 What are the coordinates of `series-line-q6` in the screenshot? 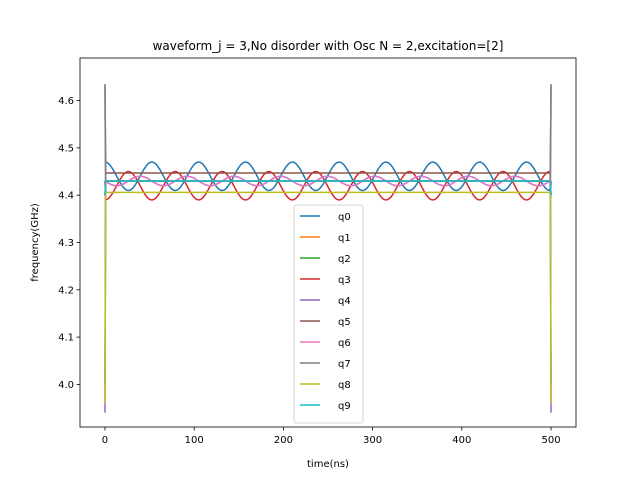 It's located at (328, 148).